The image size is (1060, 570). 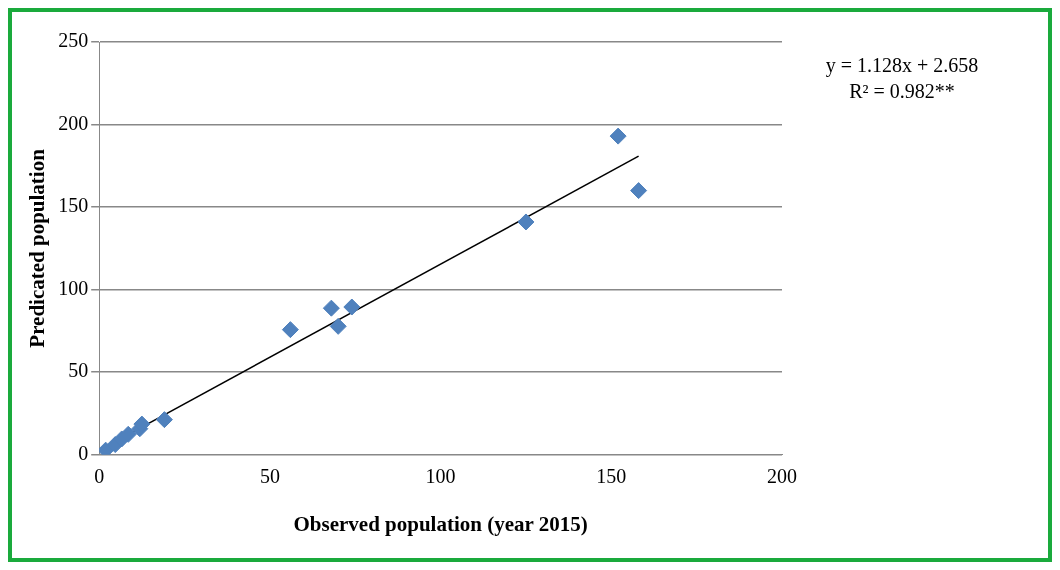 What do you see at coordinates (78, 370) in the screenshot?
I see `y-tick-label: 50` at bounding box center [78, 370].